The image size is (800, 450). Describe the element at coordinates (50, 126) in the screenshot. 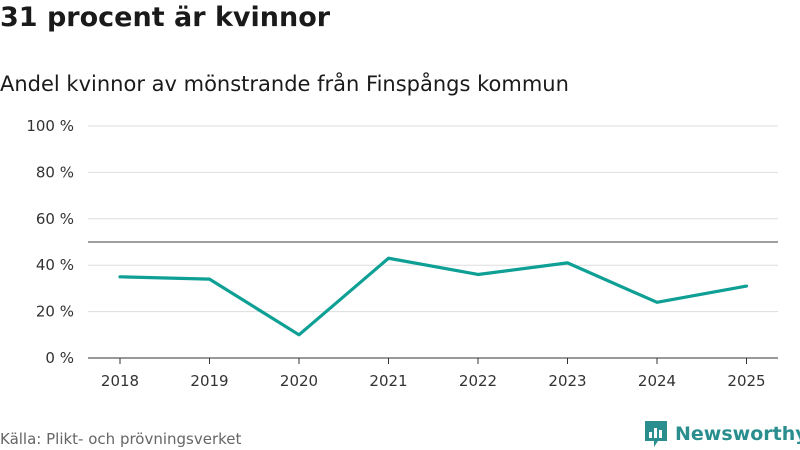

I see `y-tick-label: 100 %` at that location.